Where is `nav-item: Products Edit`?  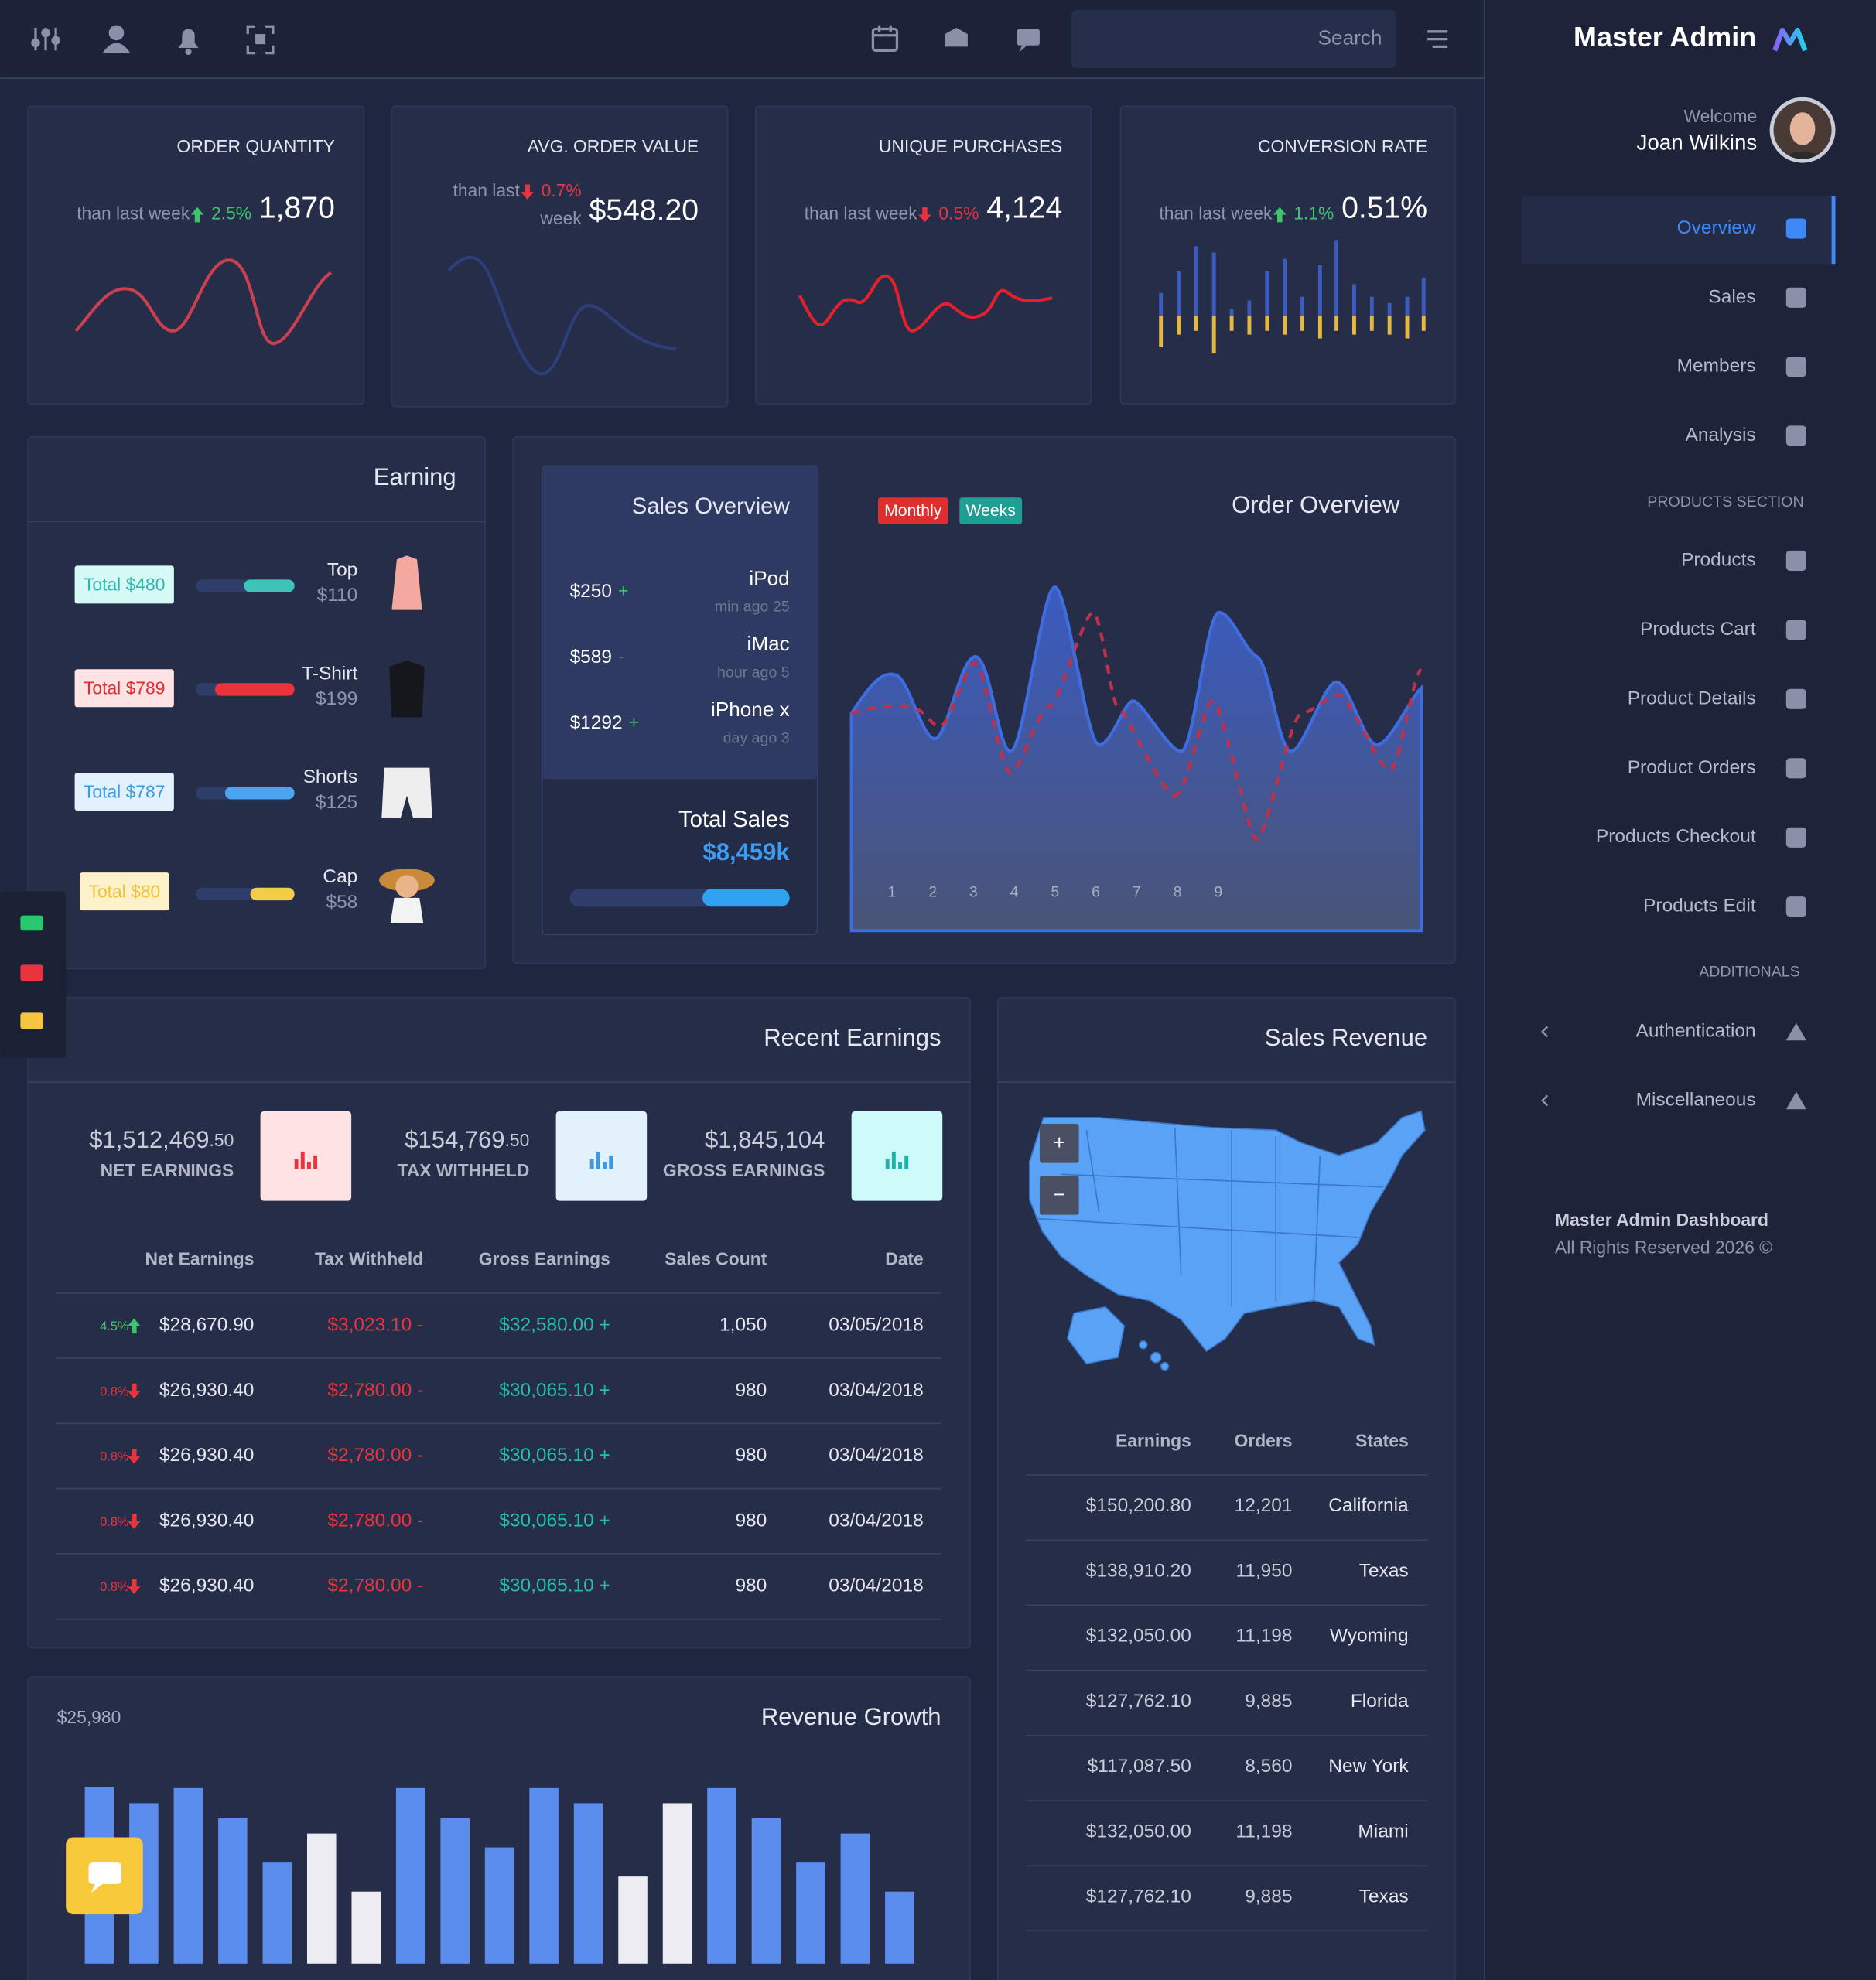 nav-item: Products Edit is located at coordinates (1699, 907).